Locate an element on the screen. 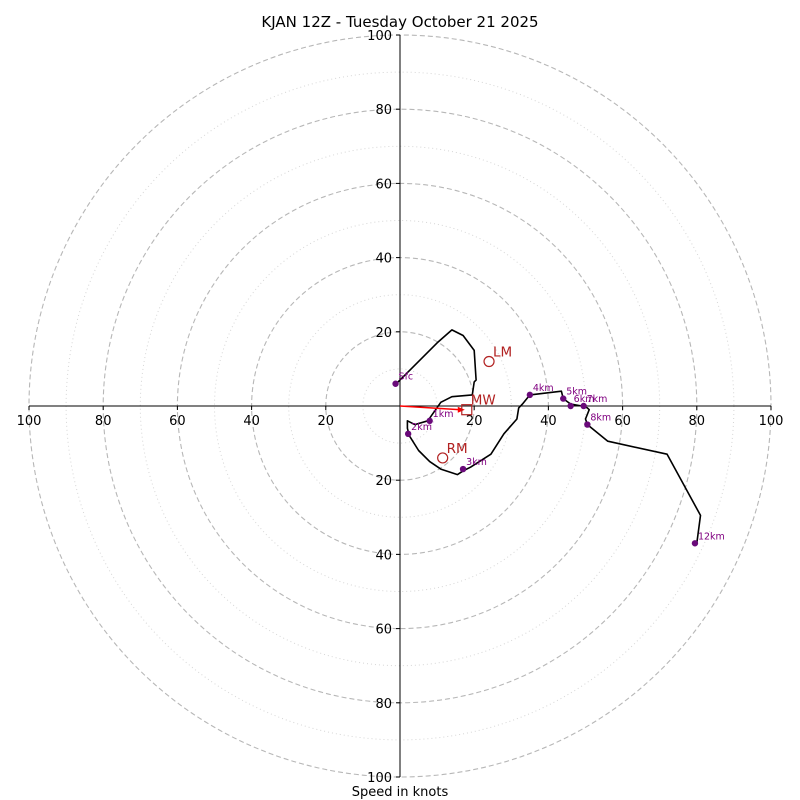 This screenshot has height=800, width=800. chart-title: KJAN 12Z - Tuesday October 21 2025 is located at coordinates (399, 22).